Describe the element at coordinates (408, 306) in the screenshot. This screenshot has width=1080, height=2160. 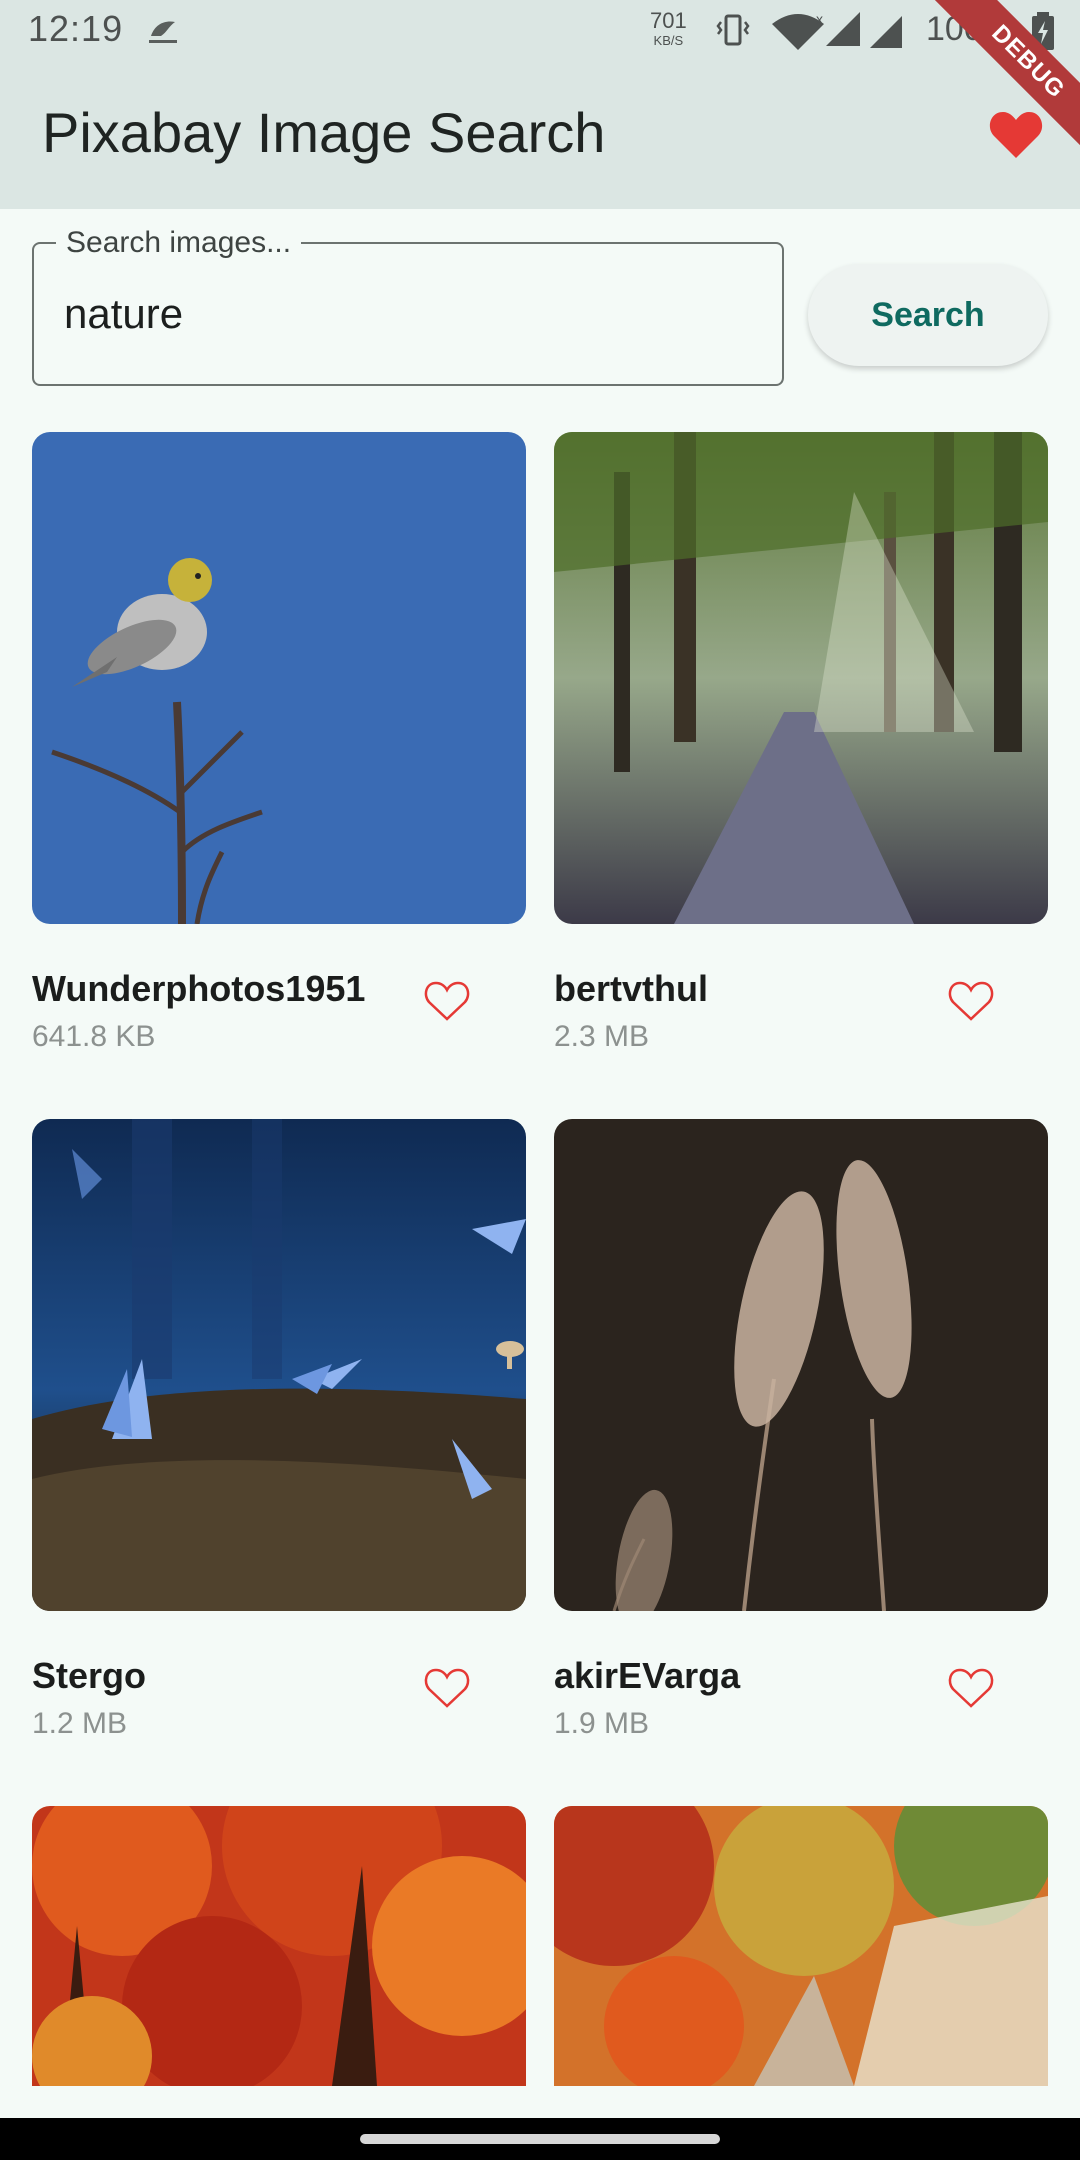
I see `search-input: Search images... nature` at that location.